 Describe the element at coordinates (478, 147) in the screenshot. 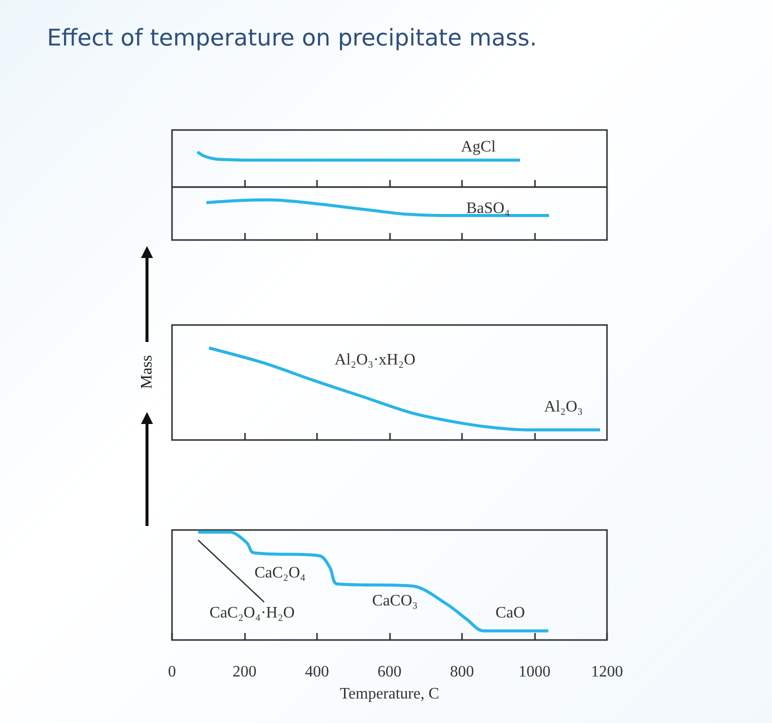

I see `annotation: AgCl` at that location.